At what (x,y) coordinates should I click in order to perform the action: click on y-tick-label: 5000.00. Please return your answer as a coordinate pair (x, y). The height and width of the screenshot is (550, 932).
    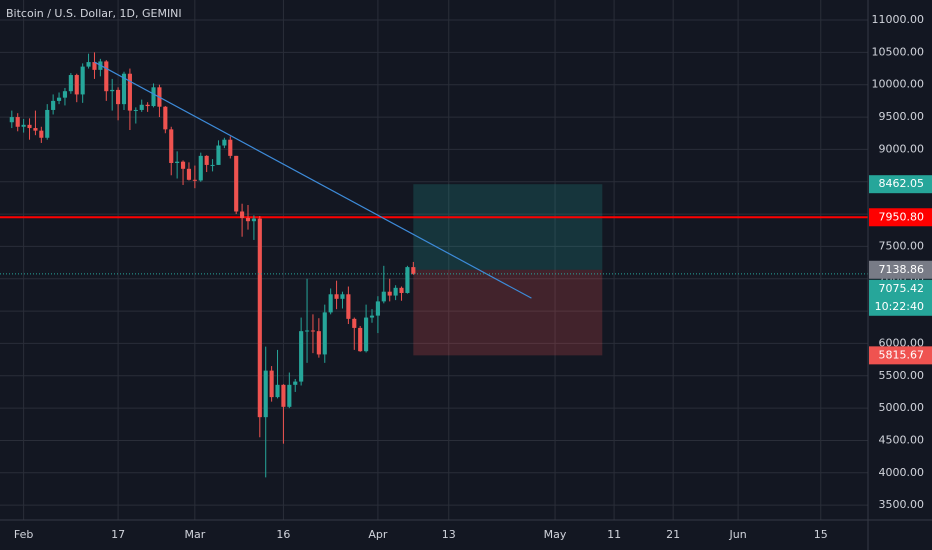
    Looking at the image, I should click on (902, 407).